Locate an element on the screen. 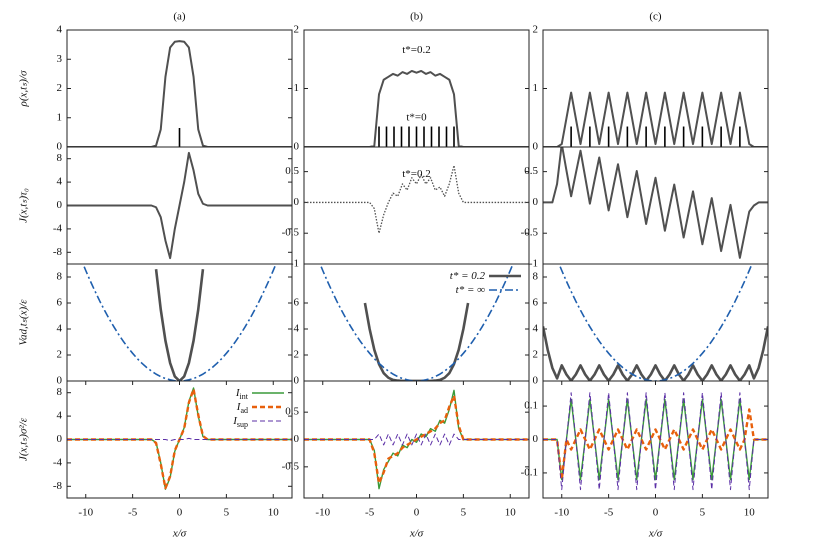 This screenshot has width=830, height=551. legend-subscript: sup is located at coordinates (242, 424).